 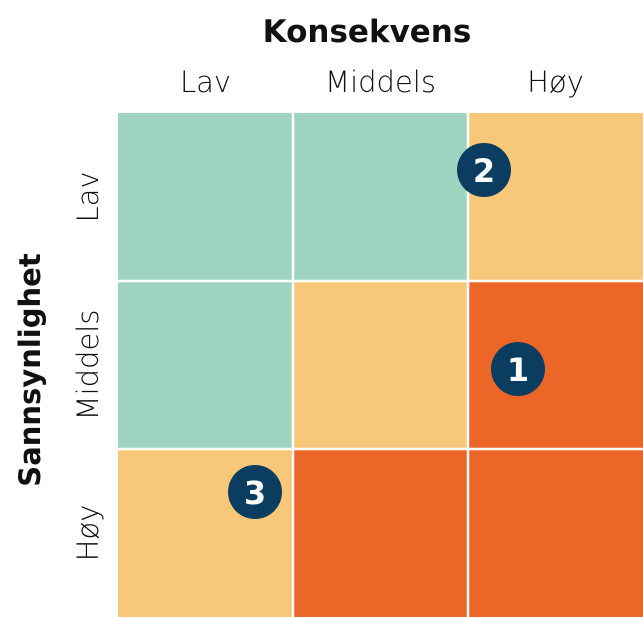 What do you see at coordinates (88, 533) in the screenshot?
I see `row-label: Høy` at bounding box center [88, 533].